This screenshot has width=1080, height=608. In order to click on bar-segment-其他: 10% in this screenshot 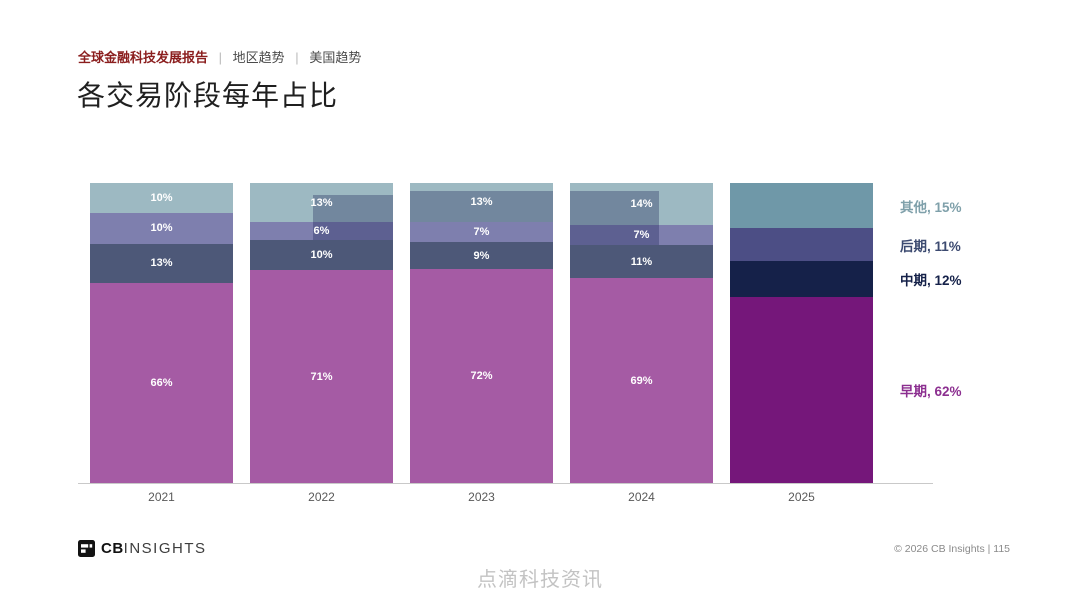, I will do `click(161, 198)`.